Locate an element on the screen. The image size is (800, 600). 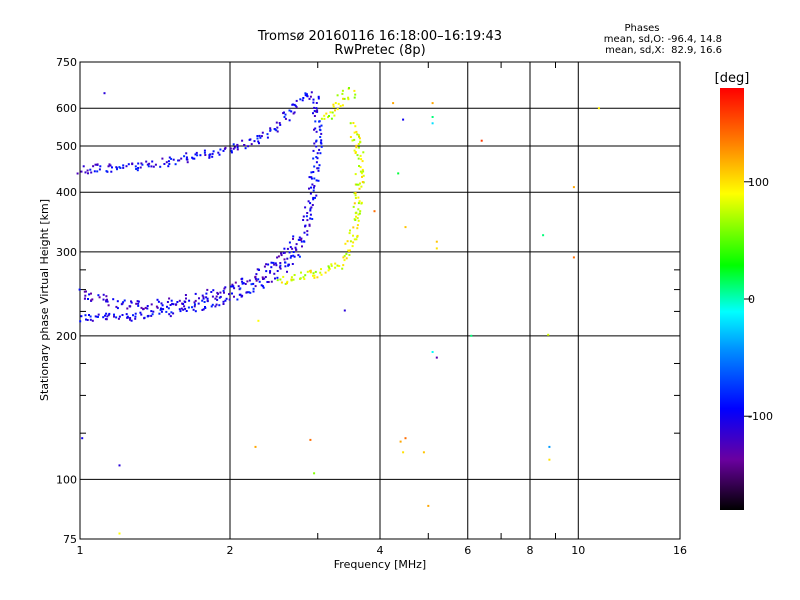
chart-title: Tromsø 20160116 16:18:00–16:19:43 is located at coordinates (379, 36).